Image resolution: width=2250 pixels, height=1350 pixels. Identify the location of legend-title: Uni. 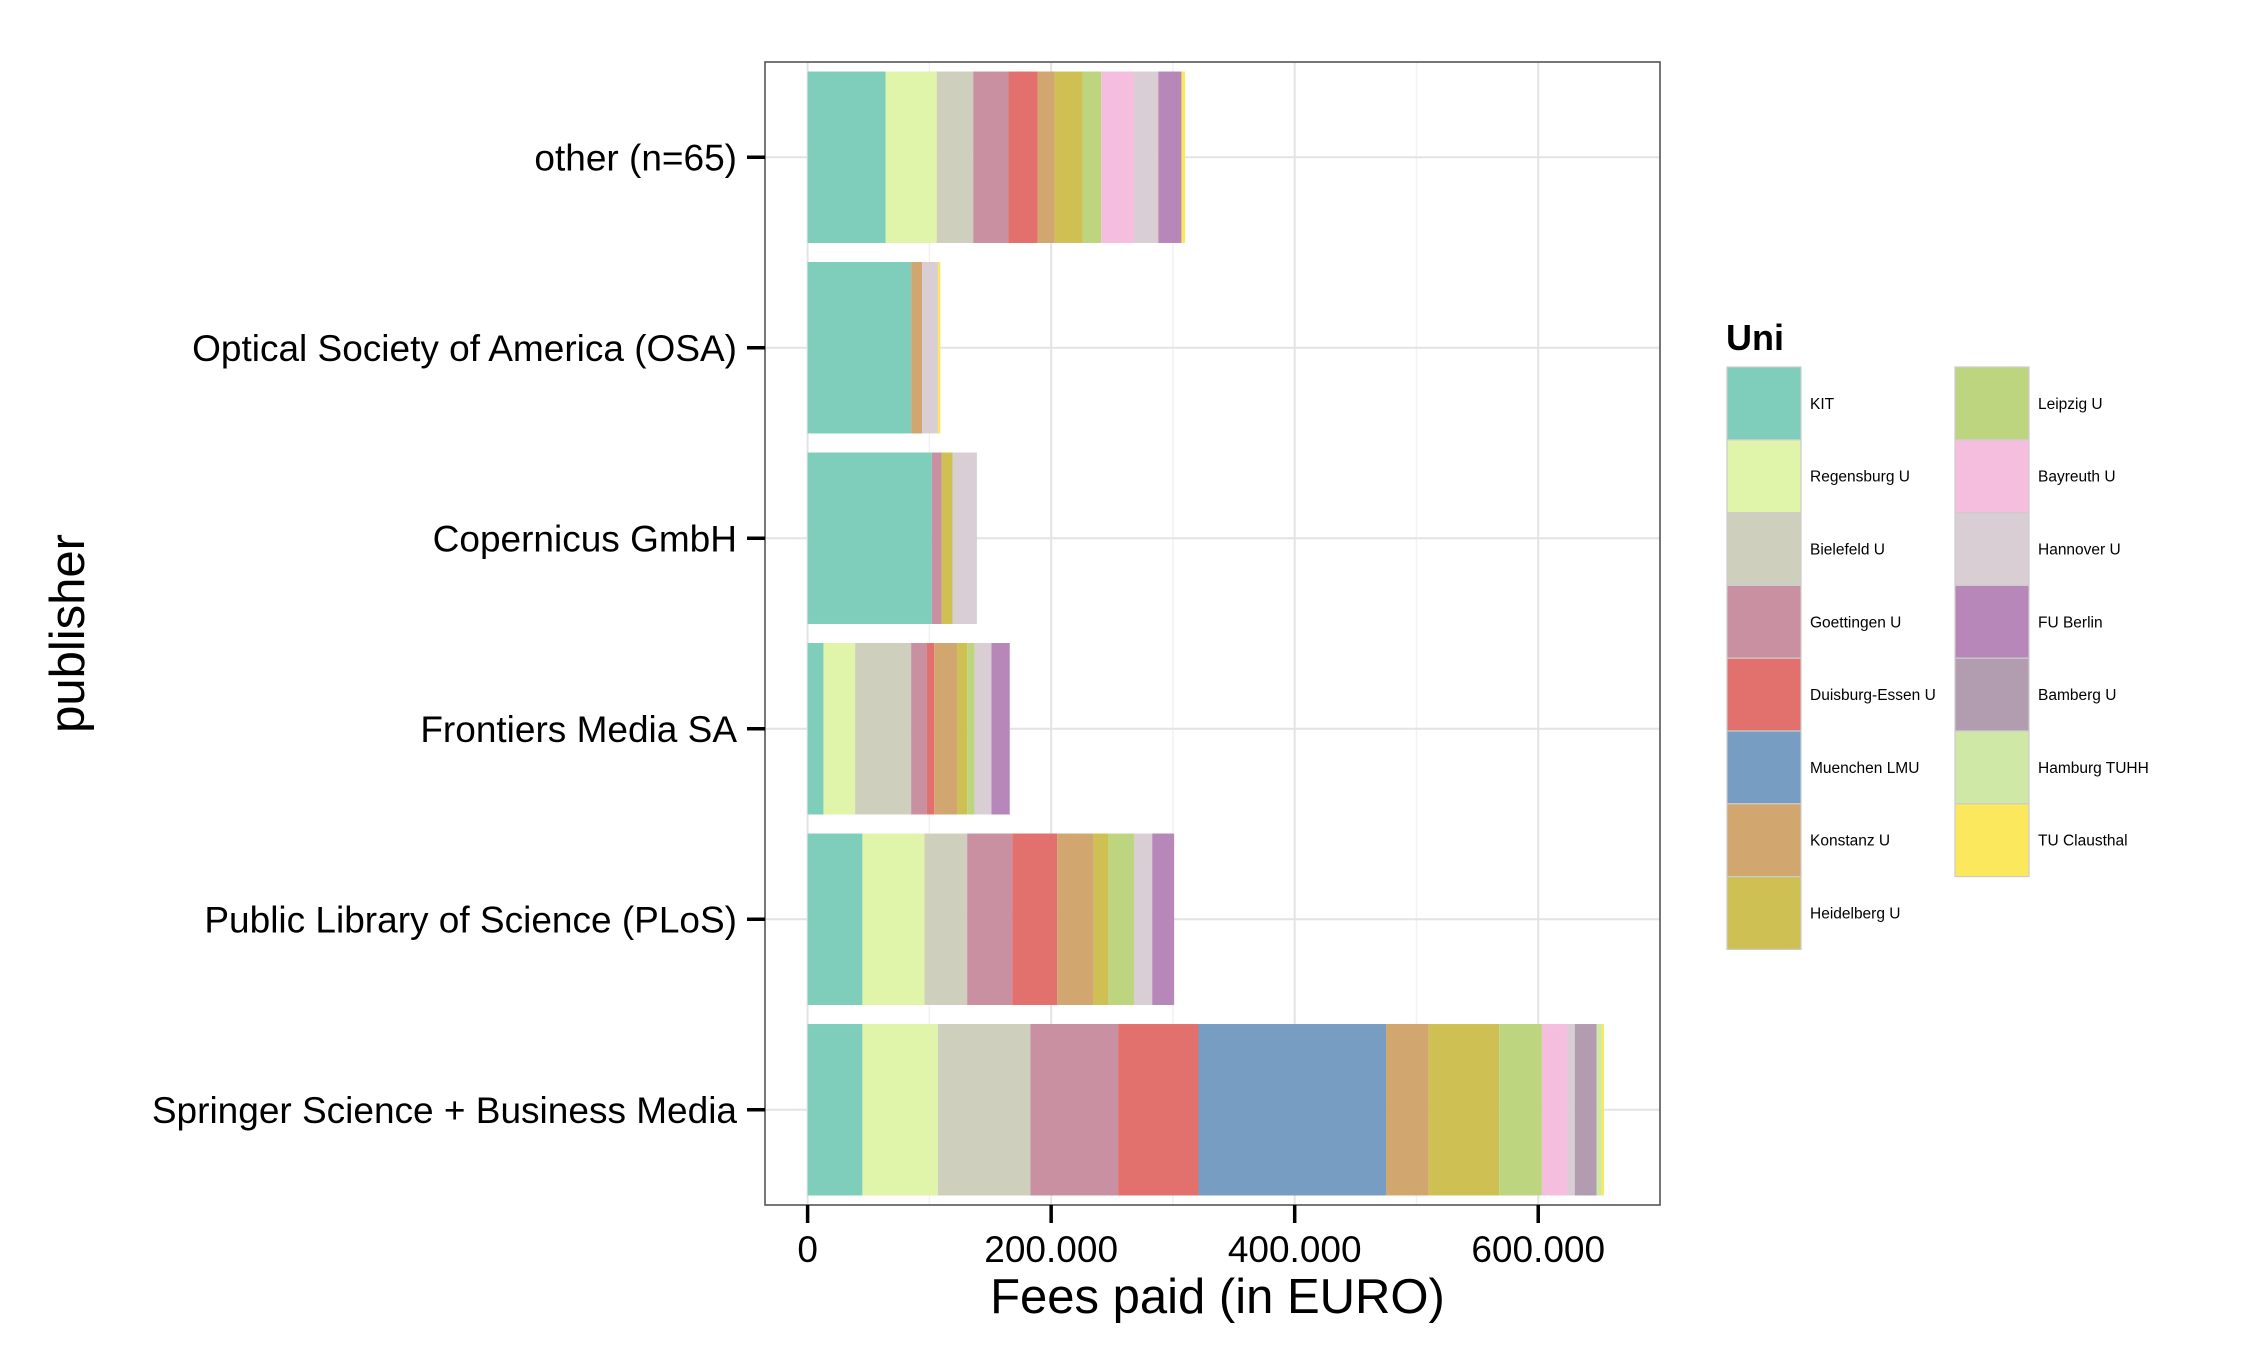
(1755, 337).